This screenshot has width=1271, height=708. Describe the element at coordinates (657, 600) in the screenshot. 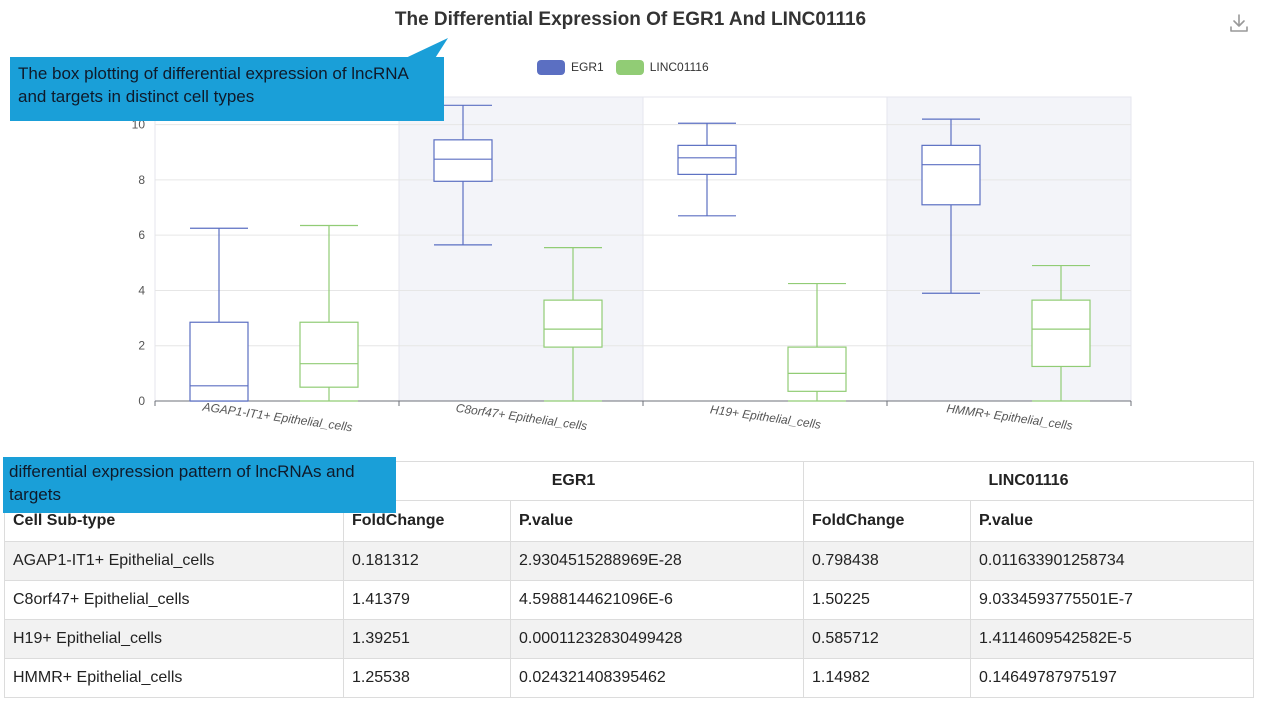

I see `table-cell: 4.5988144621096E-6` at that location.